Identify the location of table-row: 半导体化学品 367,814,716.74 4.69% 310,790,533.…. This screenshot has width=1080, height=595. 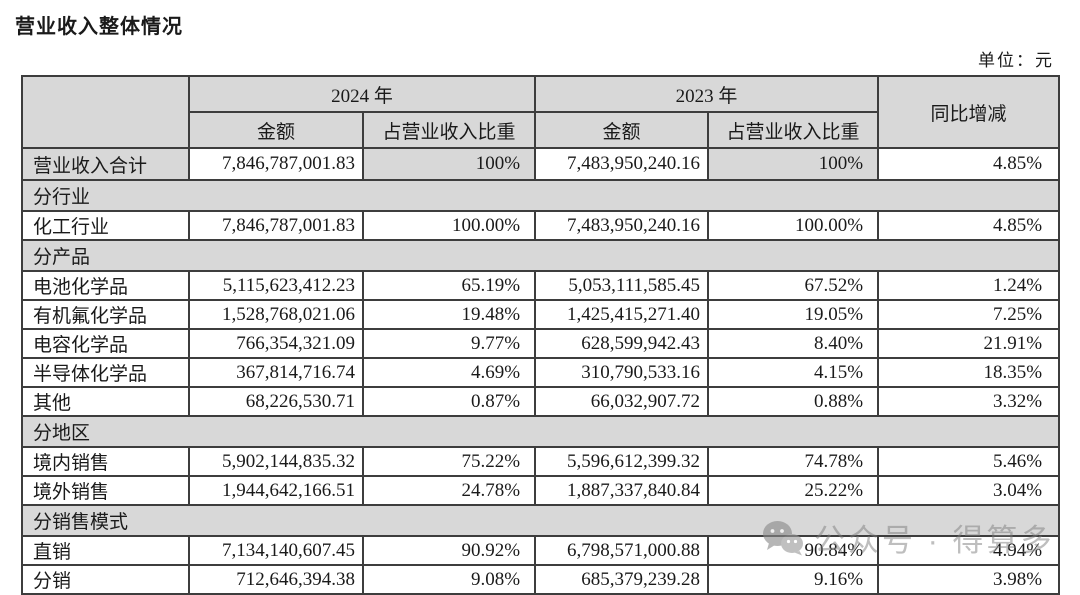
(541, 372).